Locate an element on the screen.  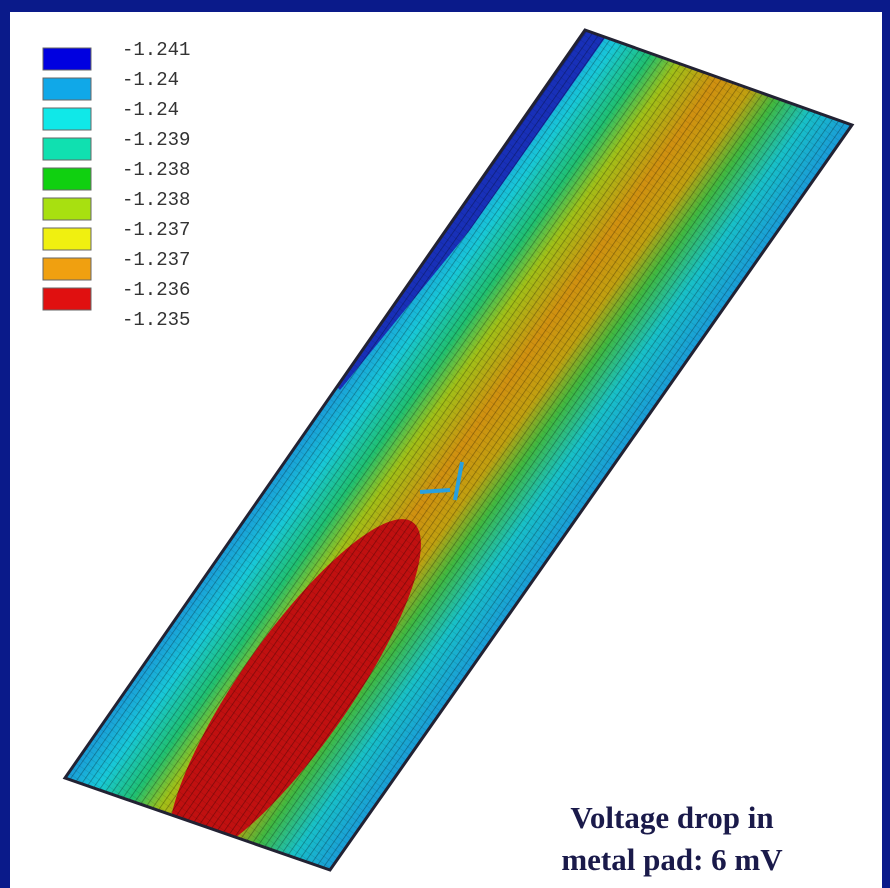
caption-line: Voltage drop in is located at coordinates (671, 817).